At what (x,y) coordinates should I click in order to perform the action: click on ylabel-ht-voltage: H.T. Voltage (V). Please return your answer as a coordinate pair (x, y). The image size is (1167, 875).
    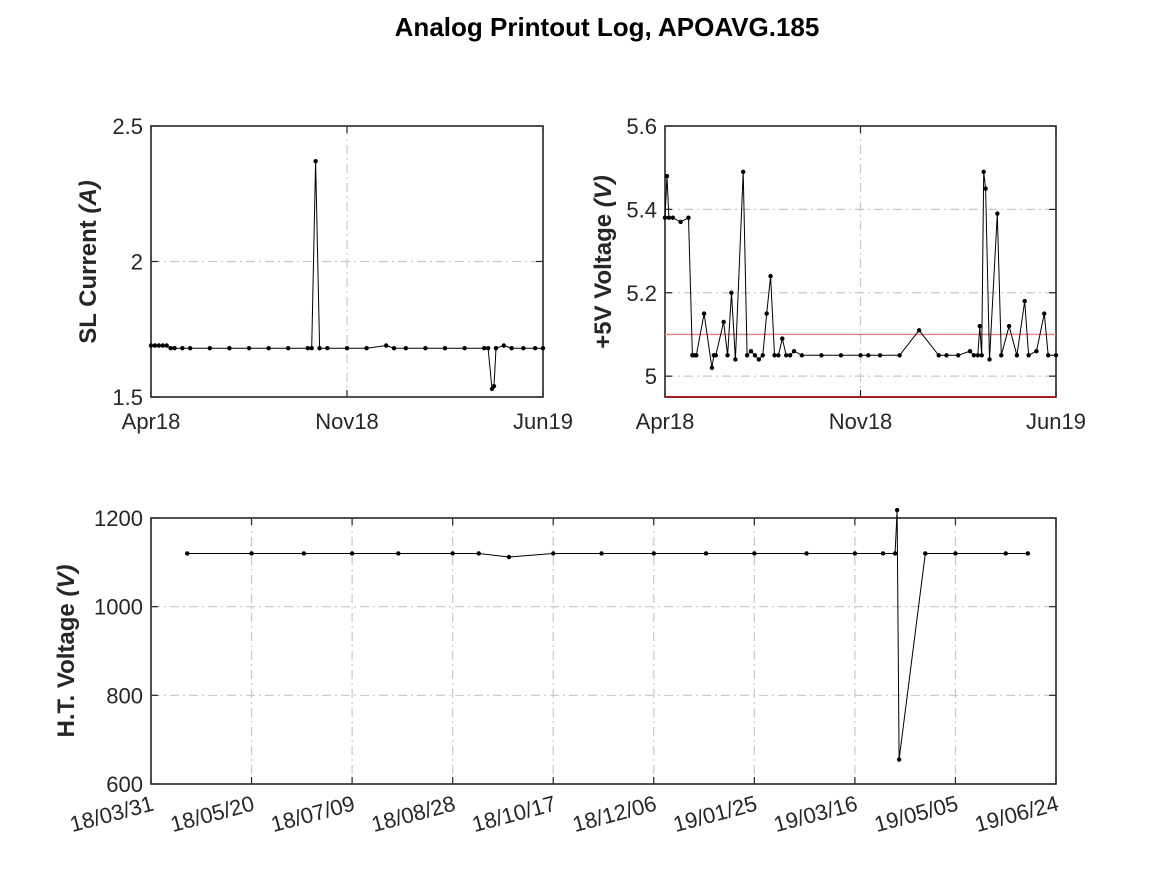
    Looking at the image, I should click on (66, 651).